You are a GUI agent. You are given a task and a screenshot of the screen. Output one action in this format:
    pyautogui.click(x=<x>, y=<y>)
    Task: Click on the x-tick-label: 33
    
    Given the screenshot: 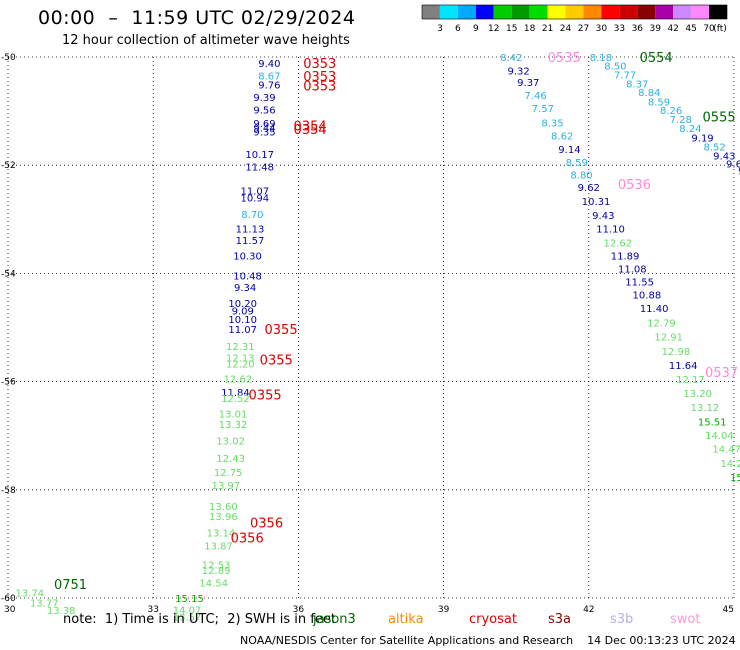 What is the action you would take?
    pyautogui.click(x=152, y=610)
    